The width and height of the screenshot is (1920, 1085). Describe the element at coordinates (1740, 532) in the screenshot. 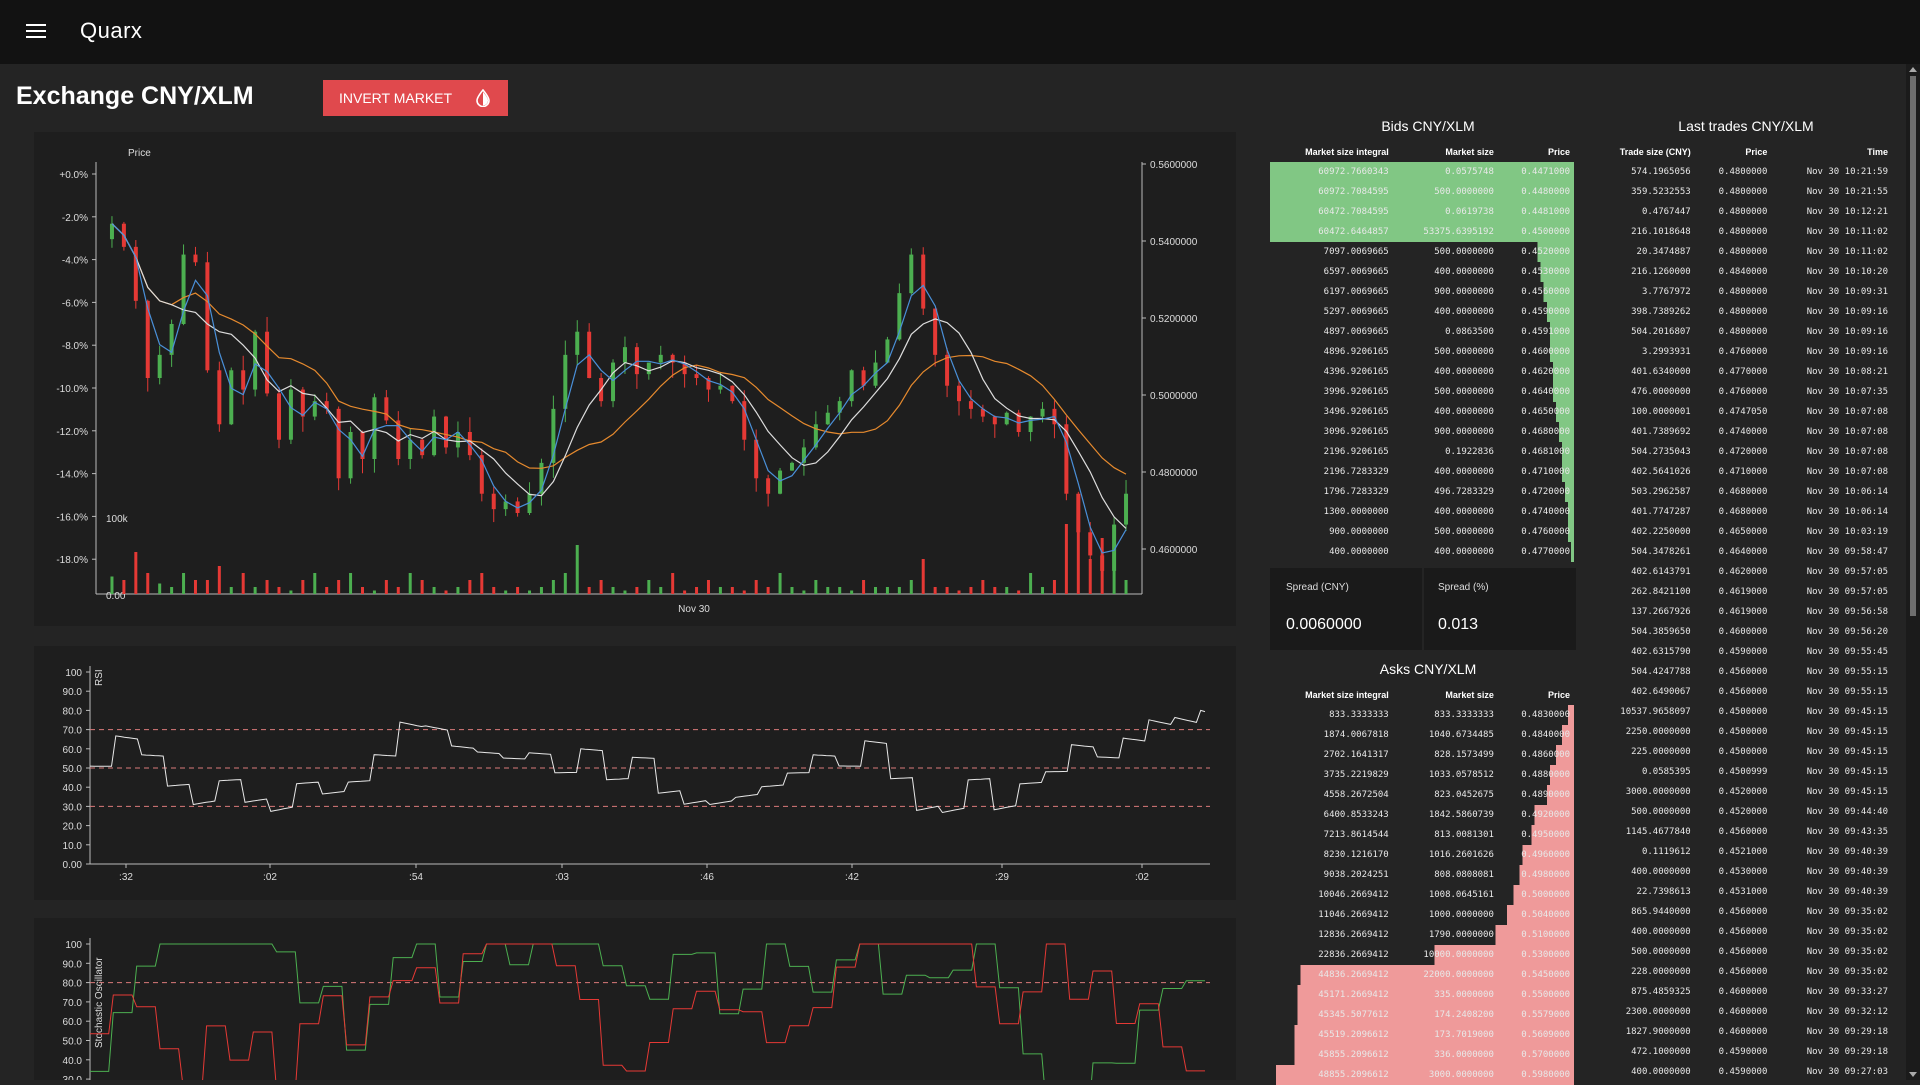

I see `trade-row: 402.2250000 0.4650000 Nov 30 10:03:19` at that location.